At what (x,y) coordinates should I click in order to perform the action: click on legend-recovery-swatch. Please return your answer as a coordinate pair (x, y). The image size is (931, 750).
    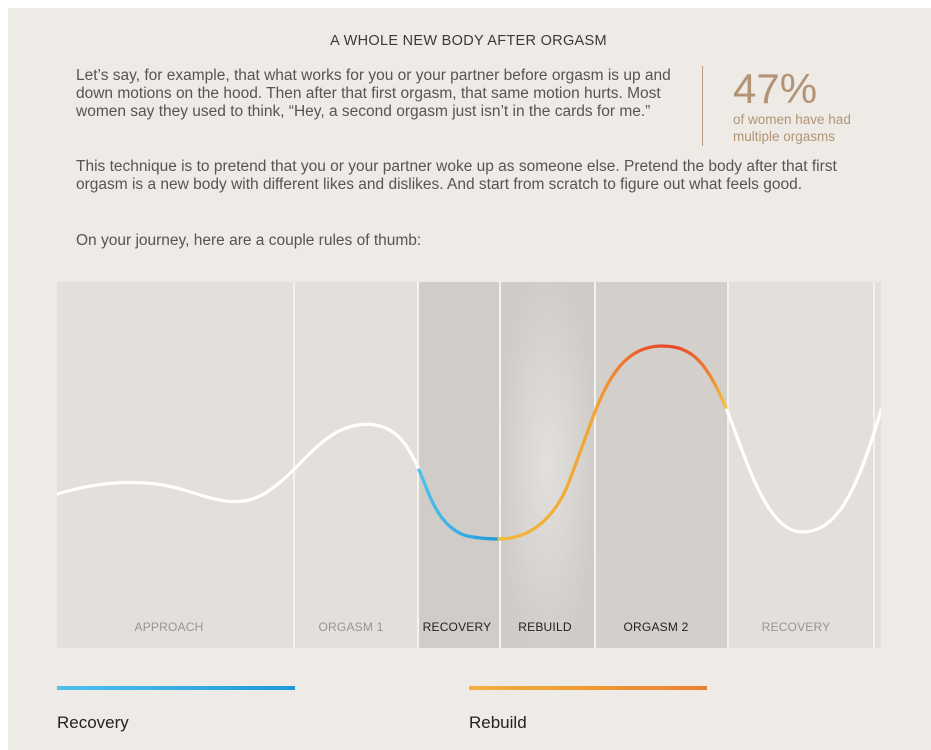
    Looking at the image, I should click on (176, 688).